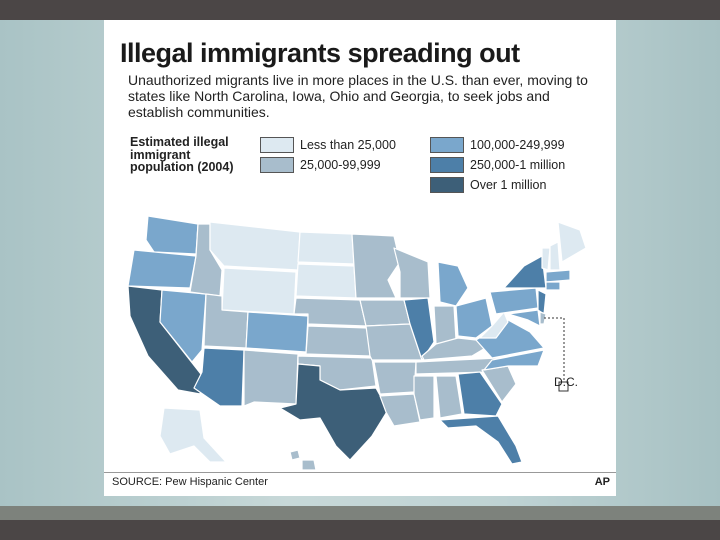 The width and height of the screenshot is (720, 540). What do you see at coordinates (449, 397) in the screenshot?
I see `state-al` at bounding box center [449, 397].